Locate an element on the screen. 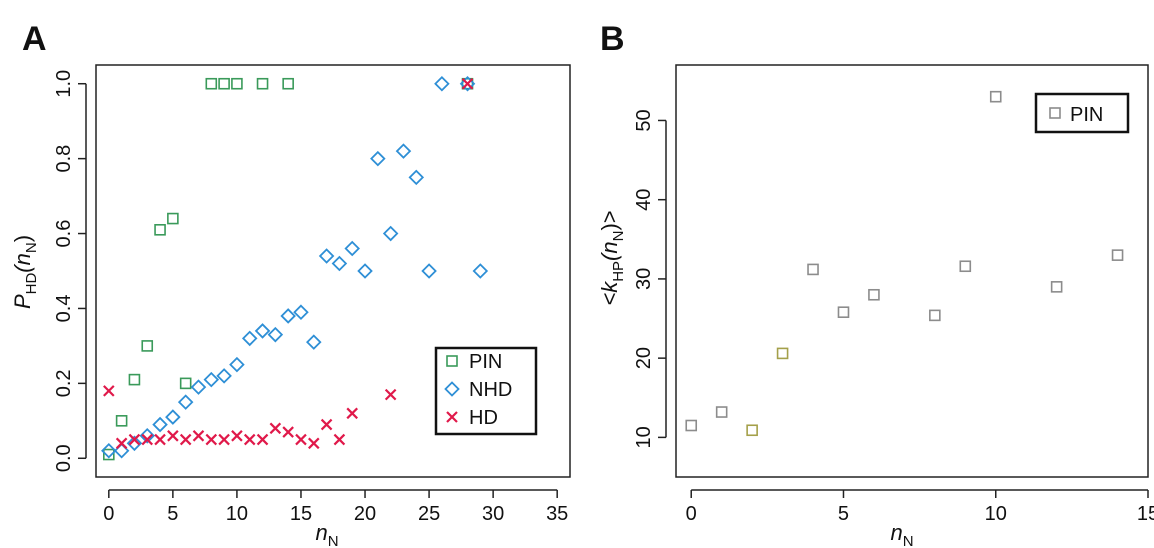  legend-hd-cross-icon is located at coordinates (452, 417).